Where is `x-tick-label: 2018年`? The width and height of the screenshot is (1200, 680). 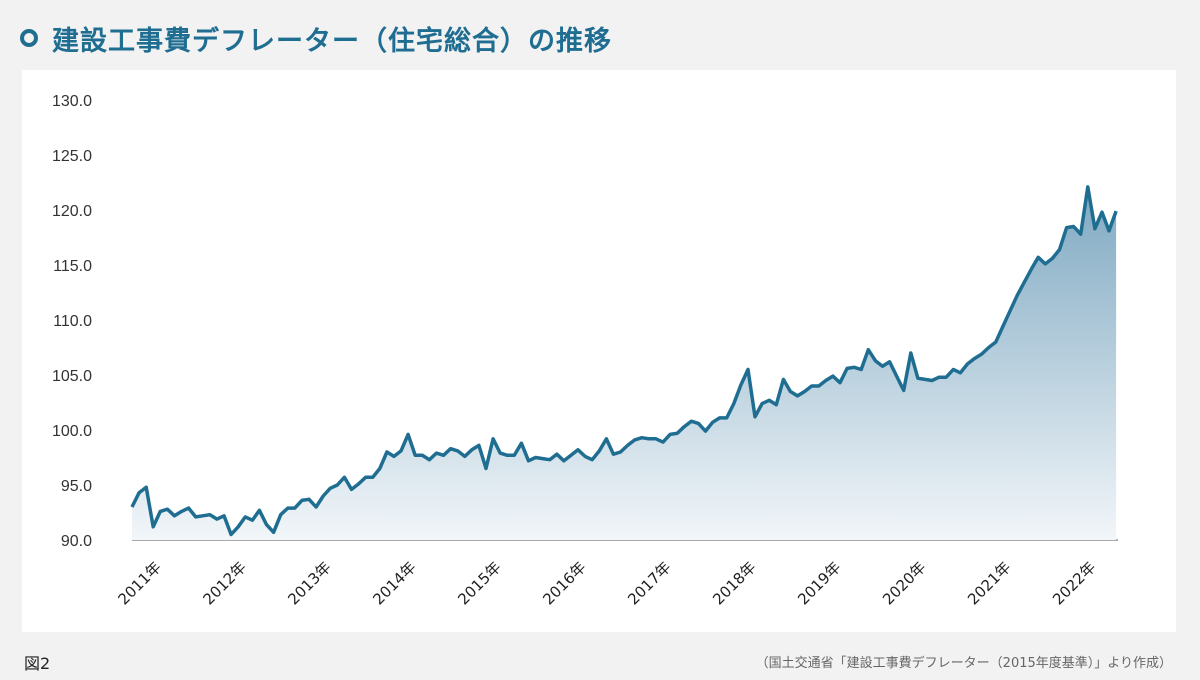 x-tick-label: 2018年 is located at coordinates (734, 583).